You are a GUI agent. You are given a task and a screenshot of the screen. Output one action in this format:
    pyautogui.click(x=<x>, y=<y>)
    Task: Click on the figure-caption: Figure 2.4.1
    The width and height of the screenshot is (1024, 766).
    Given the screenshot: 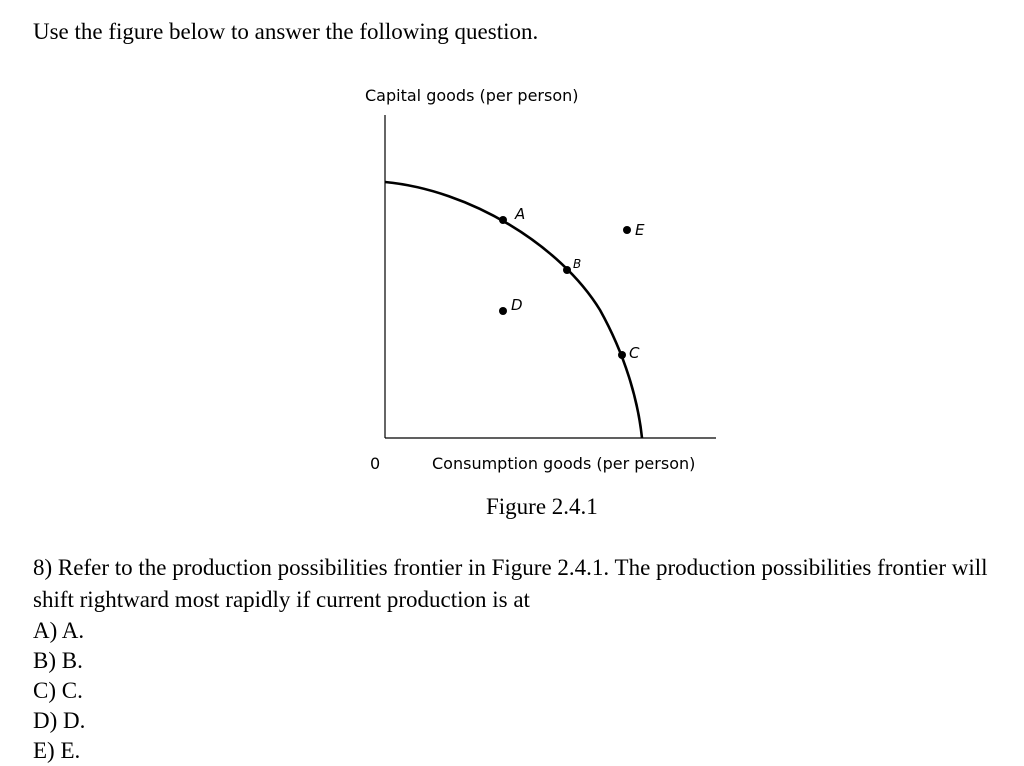 What is the action you would take?
    pyautogui.click(x=542, y=506)
    